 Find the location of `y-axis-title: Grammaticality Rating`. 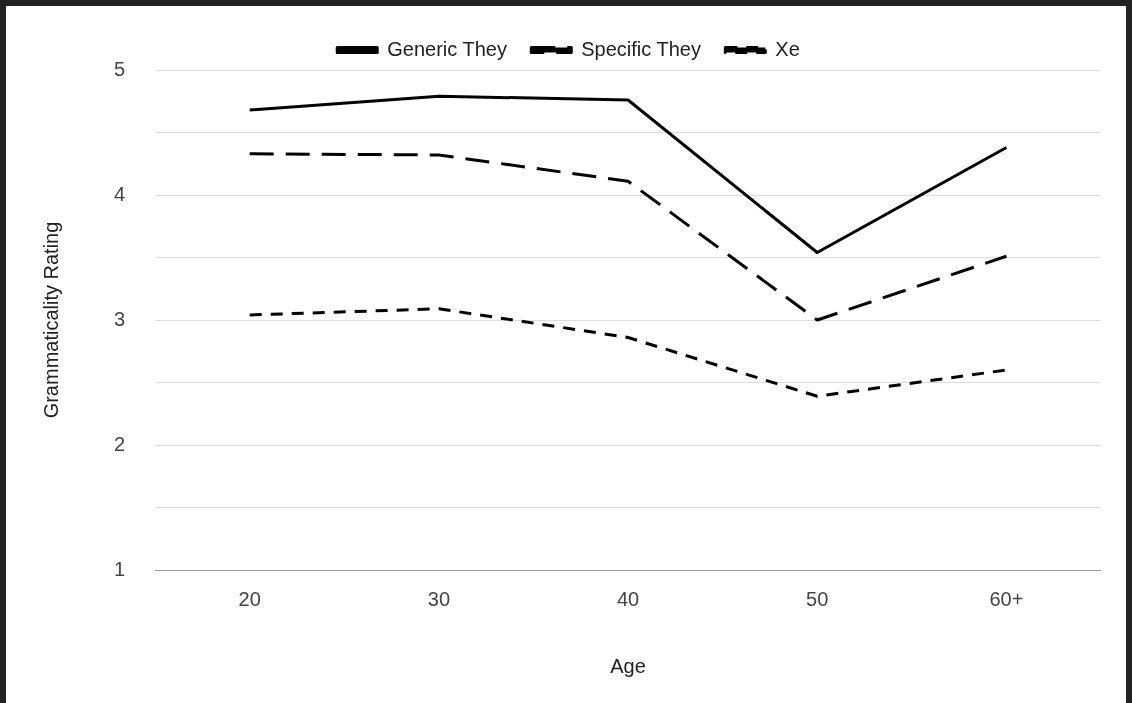

y-axis-title: Grammaticality Rating is located at coordinates (50, 320).